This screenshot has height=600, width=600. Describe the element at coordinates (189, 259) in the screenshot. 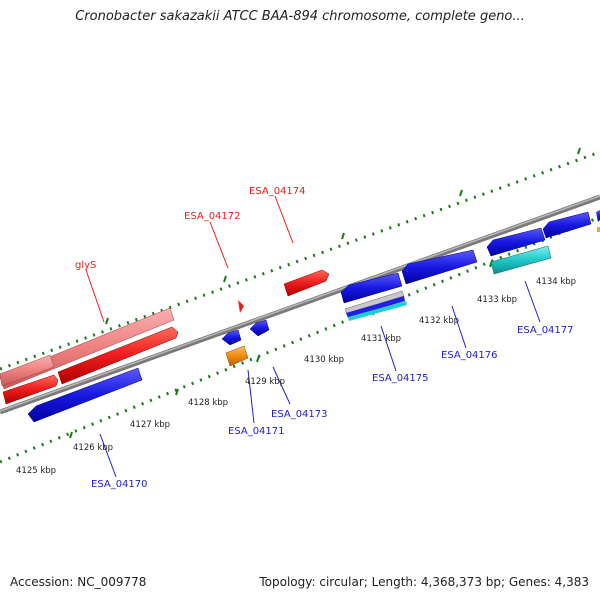

I see `forward-leaders` at that location.